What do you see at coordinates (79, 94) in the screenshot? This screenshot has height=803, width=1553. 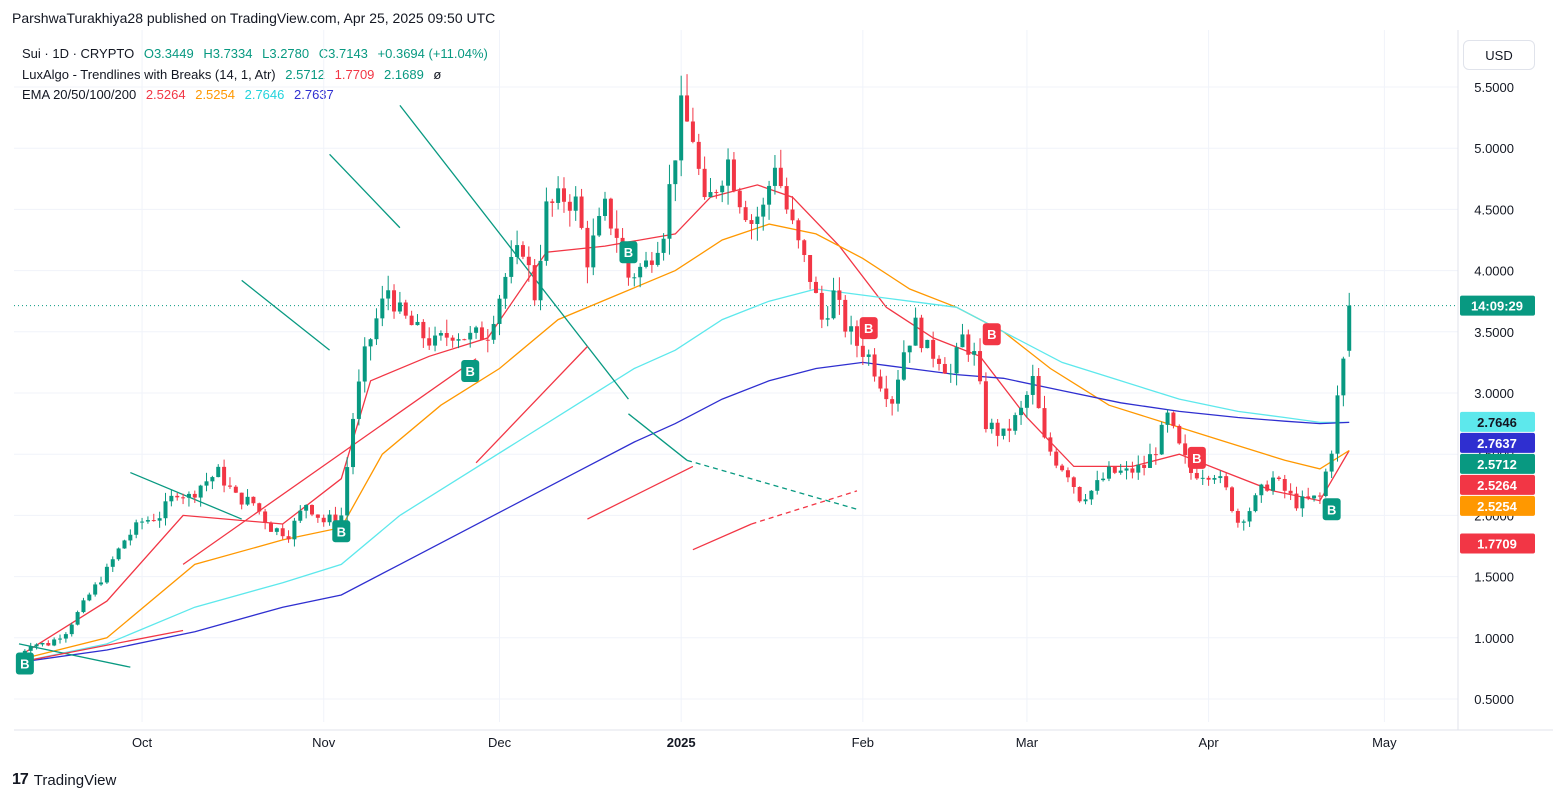 I see `ema-label: EMA 20/50/100/200` at bounding box center [79, 94].